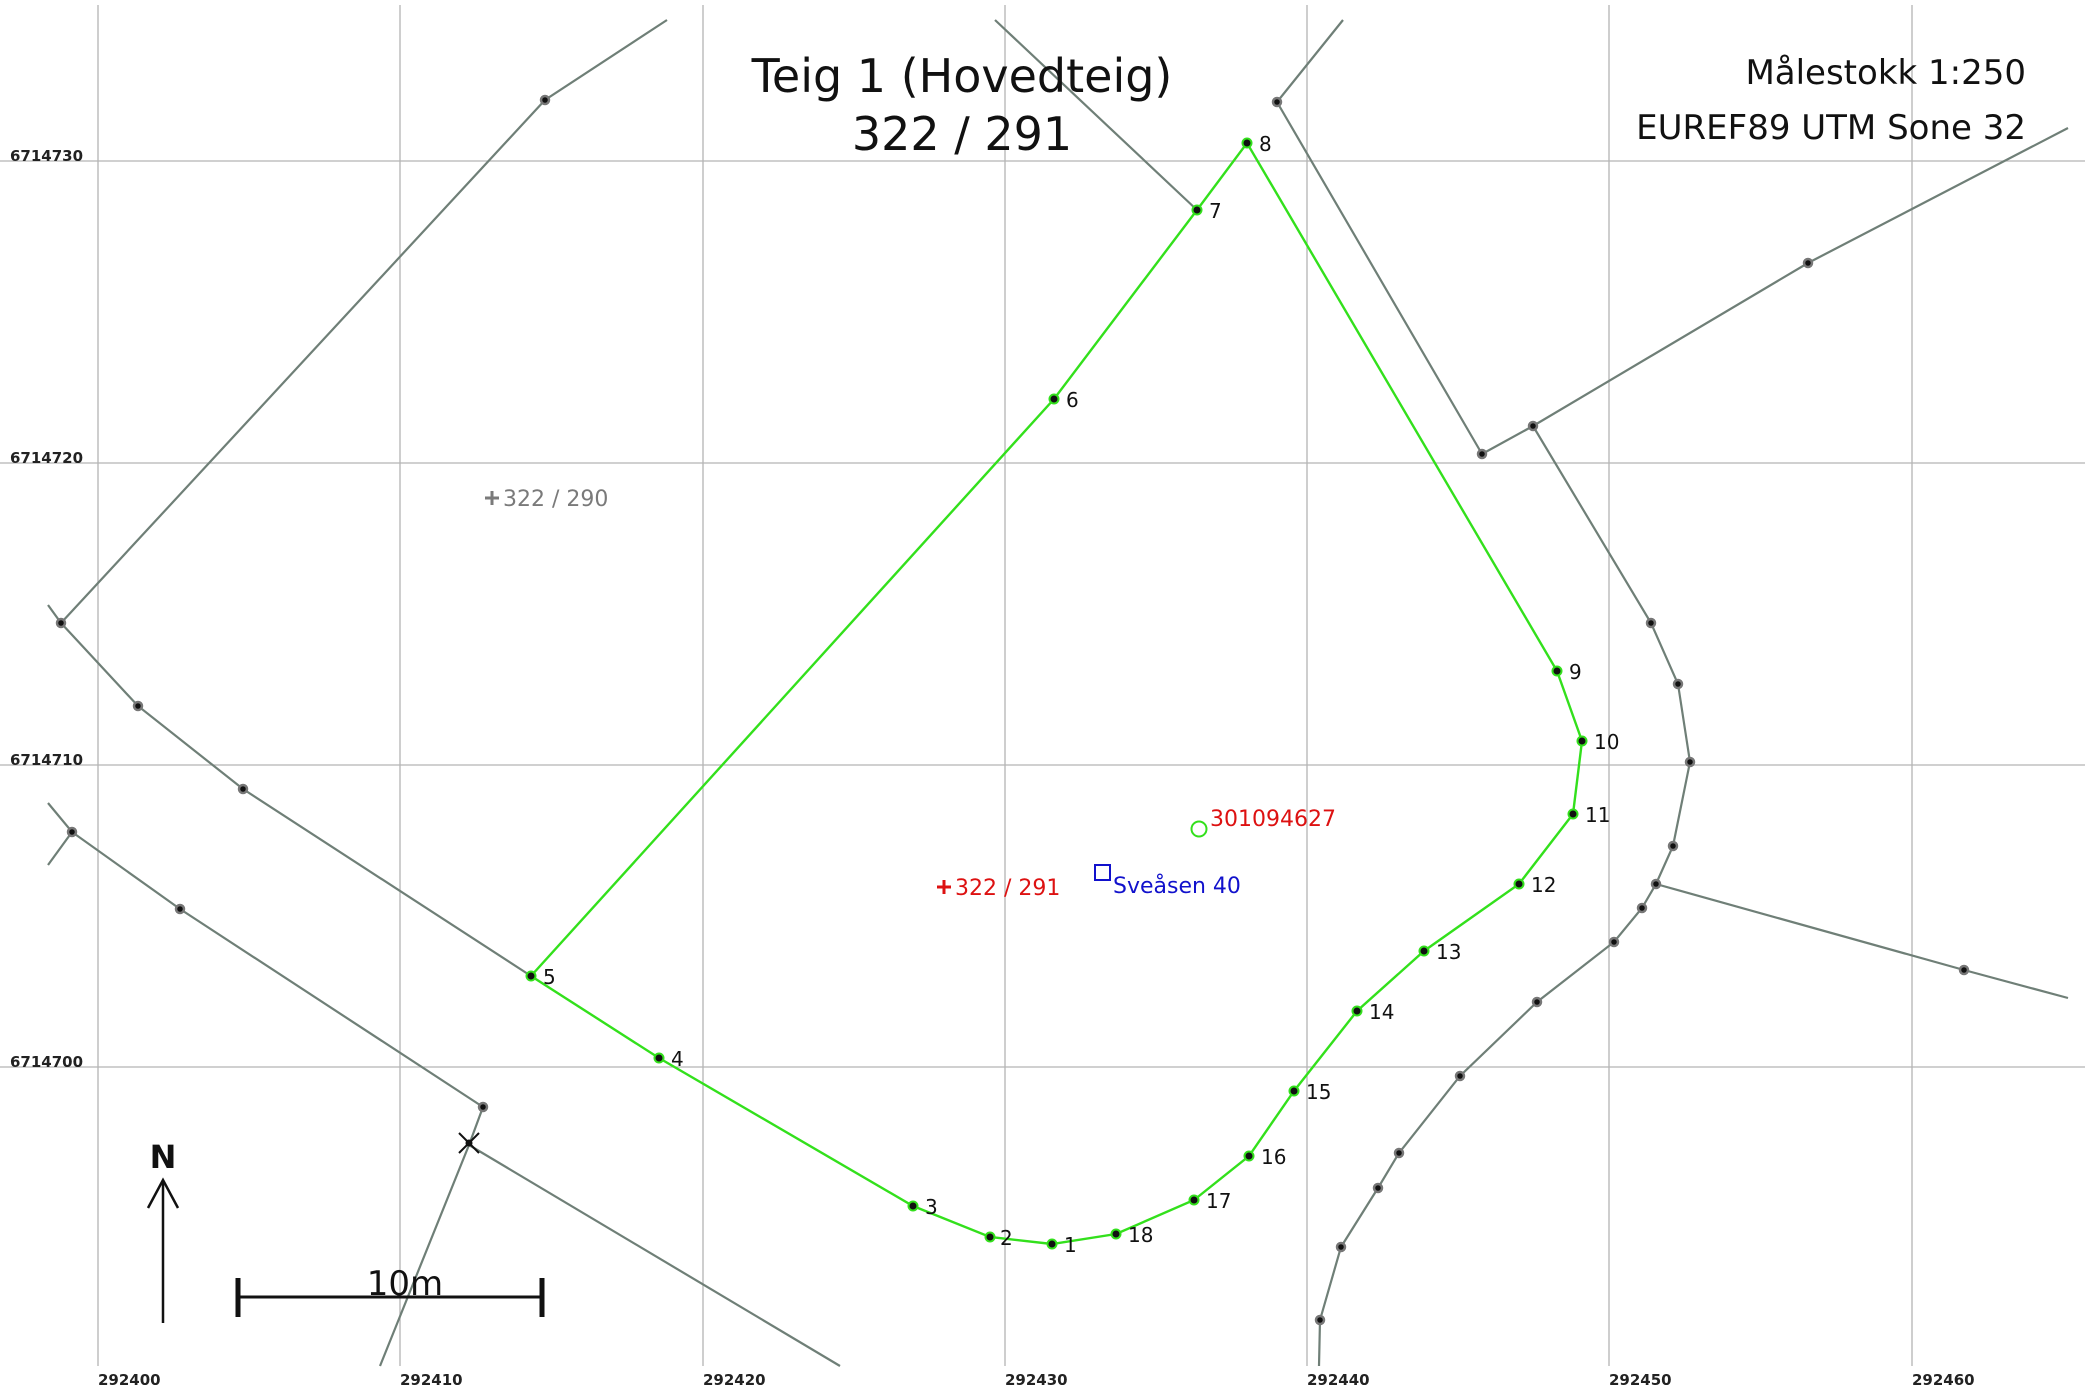 Image resolution: width=2085 pixels, height=1386 pixels. I want to click on boundary-point-label: 2, so click(1006, 1238).